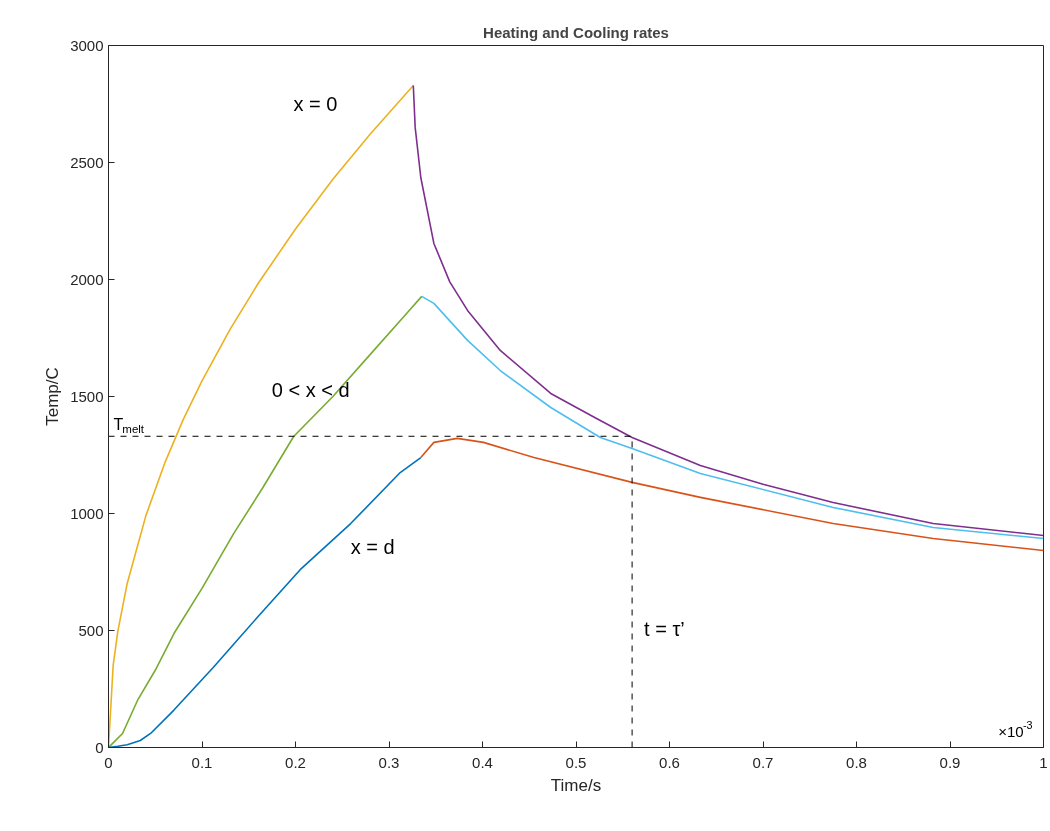 This screenshot has height=831, width=1050. Describe the element at coordinates (53, 396) in the screenshot. I see `y-axis-title: Temp/C` at that location.